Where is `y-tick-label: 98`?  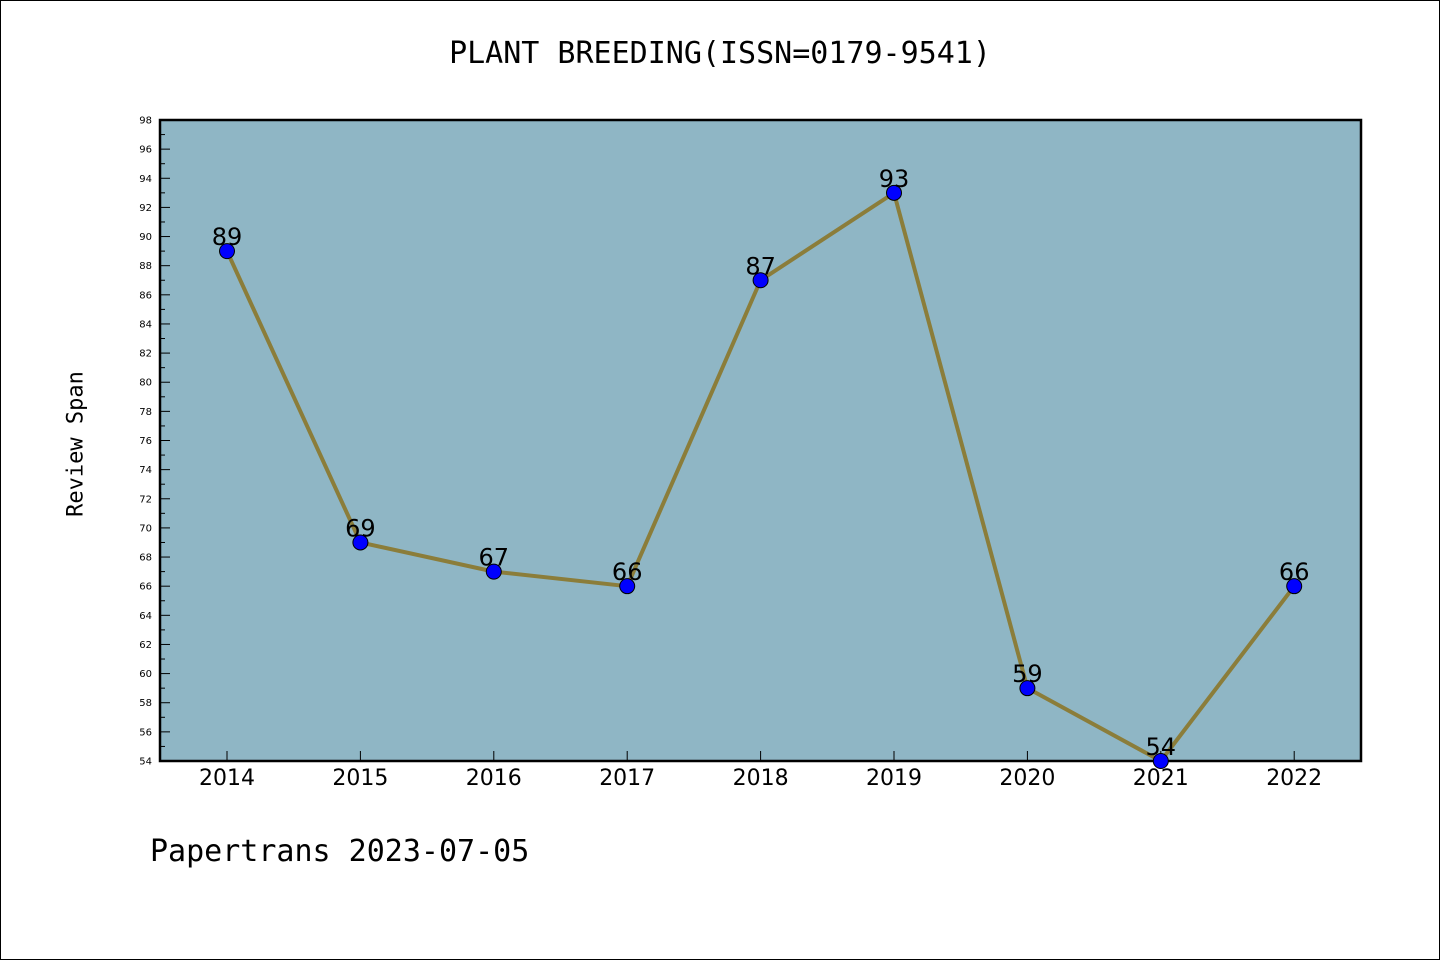
y-tick-label: 98 is located at coordinates (145, 121).